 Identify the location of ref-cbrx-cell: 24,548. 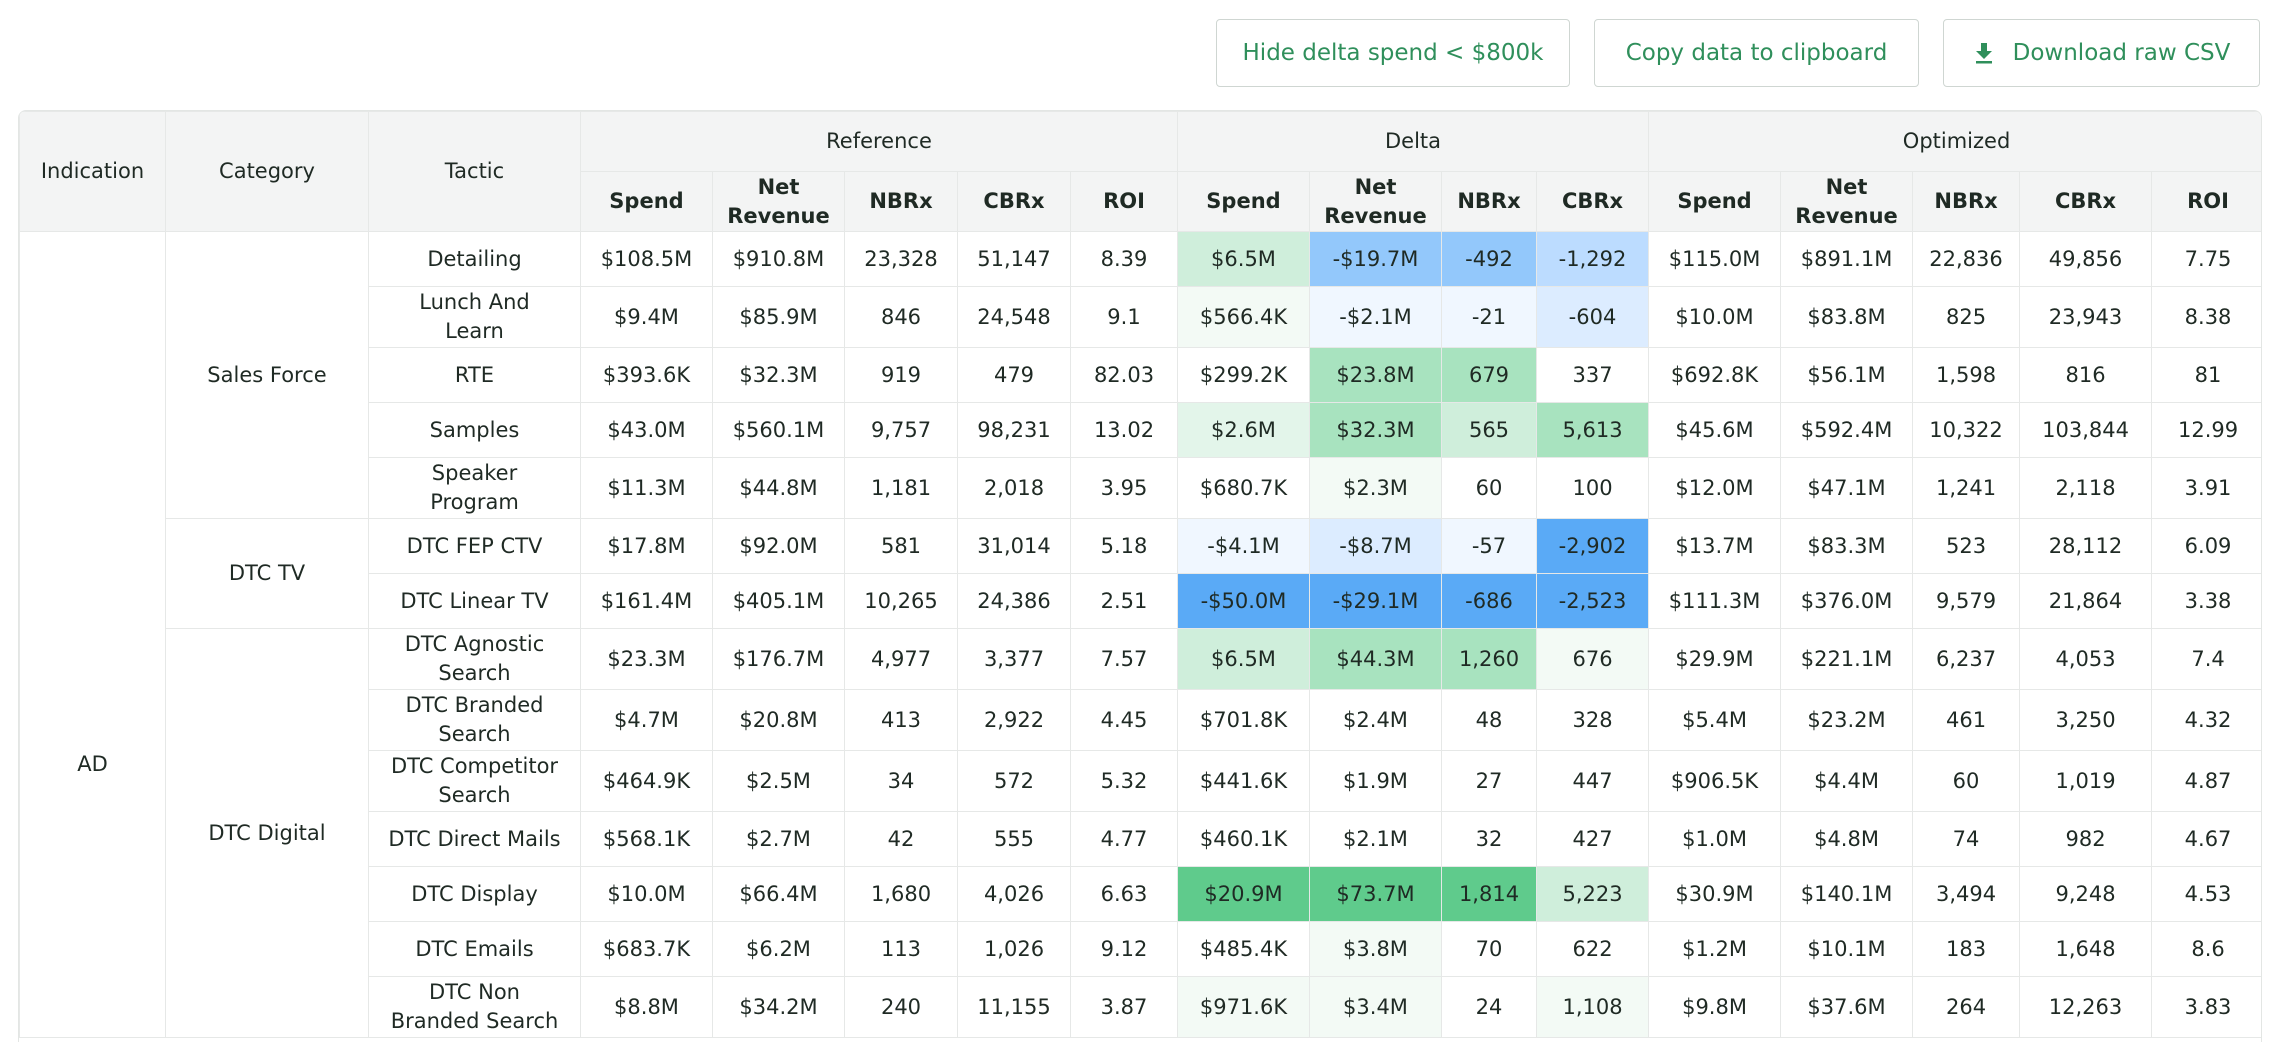
(1014, 317).